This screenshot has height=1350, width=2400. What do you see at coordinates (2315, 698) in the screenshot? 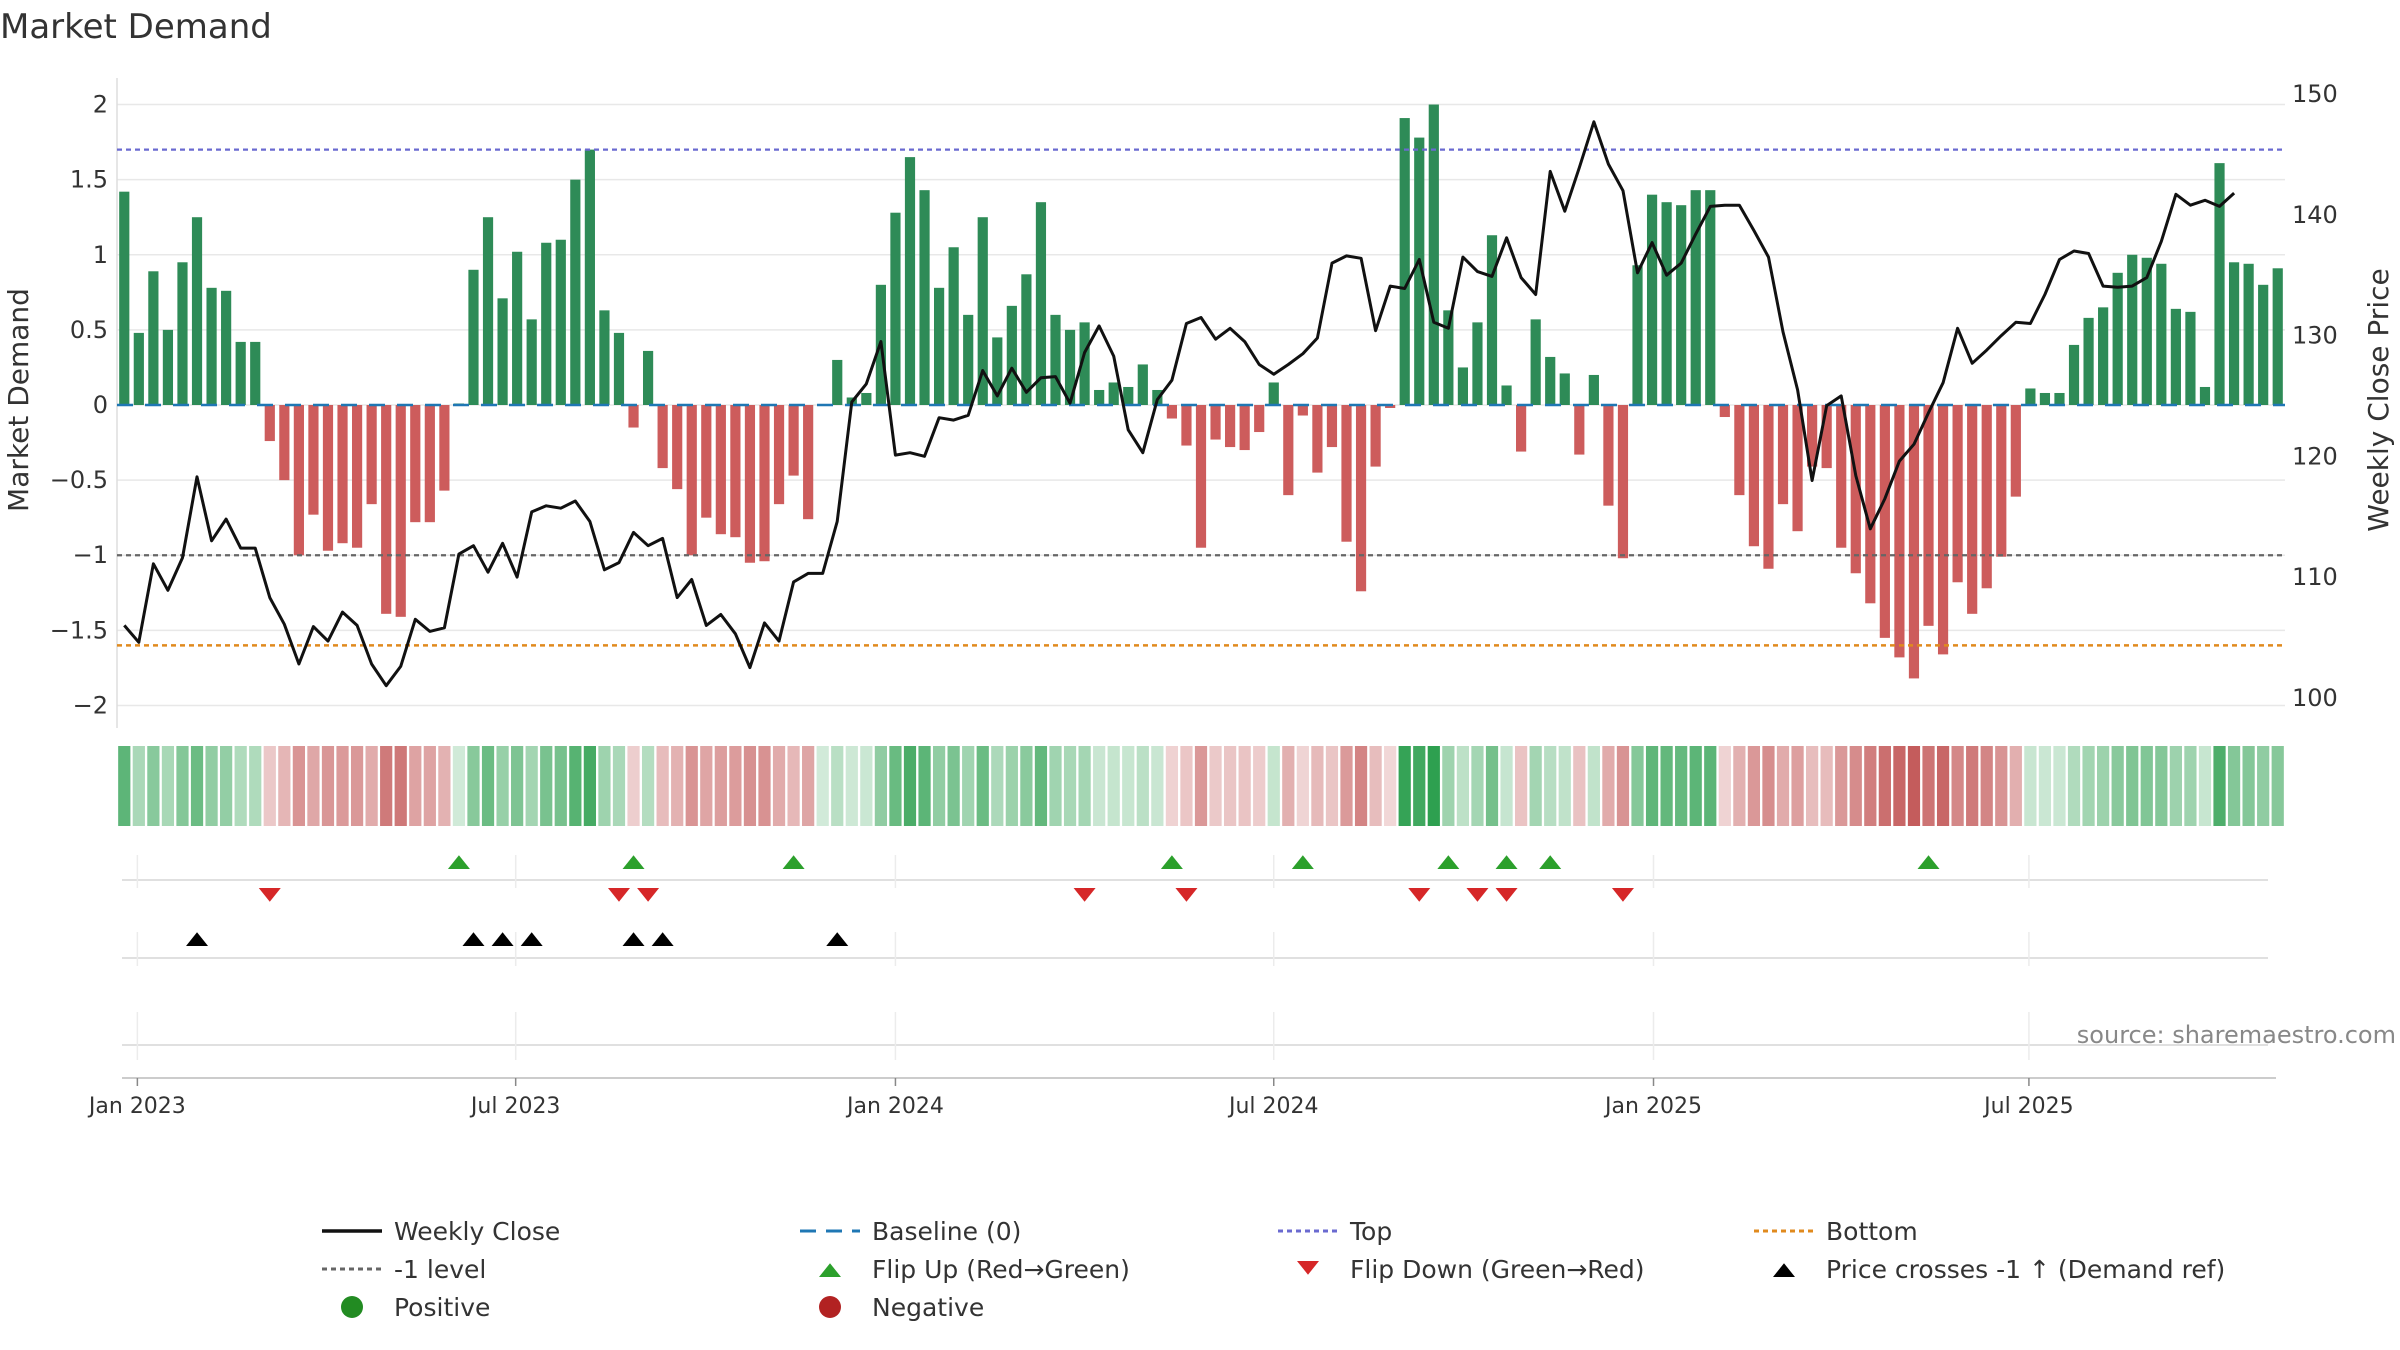
I see `y-tick-label-right: 100` at bounding box center [2315, 698].